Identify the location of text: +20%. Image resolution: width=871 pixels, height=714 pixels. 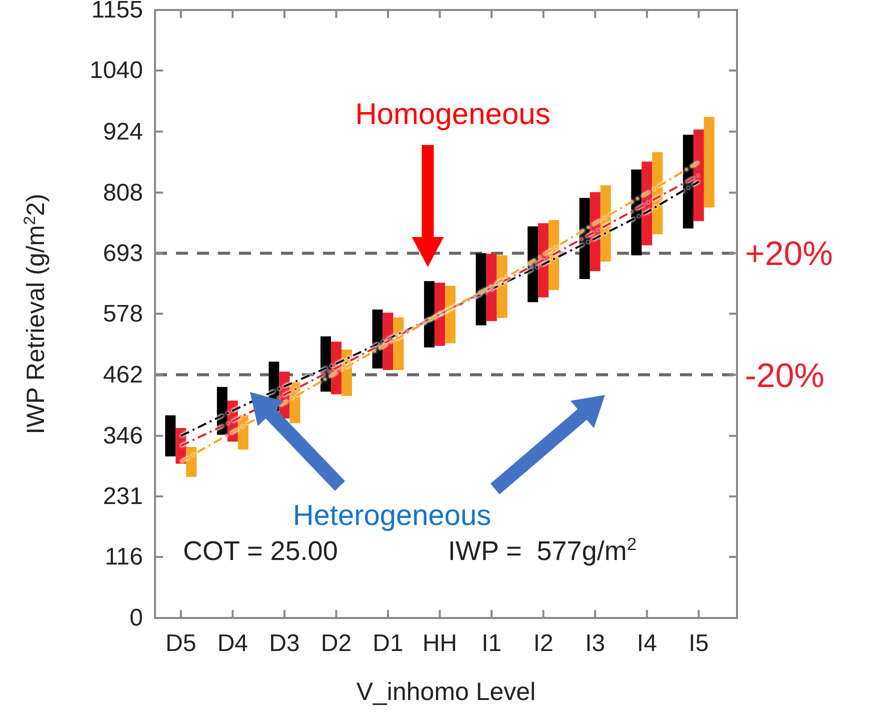
(789, 254).